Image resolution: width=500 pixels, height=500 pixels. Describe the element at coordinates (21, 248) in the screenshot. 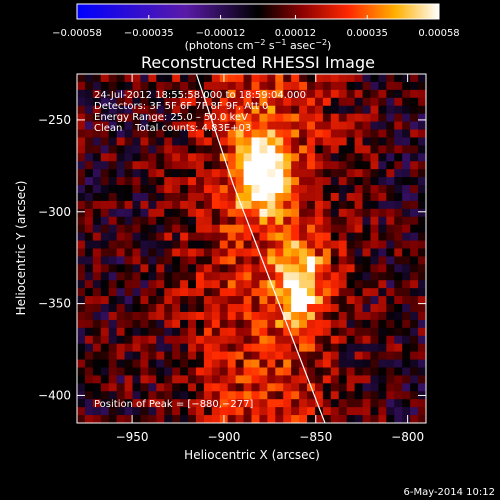

I see `y-axis-label: Heliocentric Y (arcsec)` at that location.